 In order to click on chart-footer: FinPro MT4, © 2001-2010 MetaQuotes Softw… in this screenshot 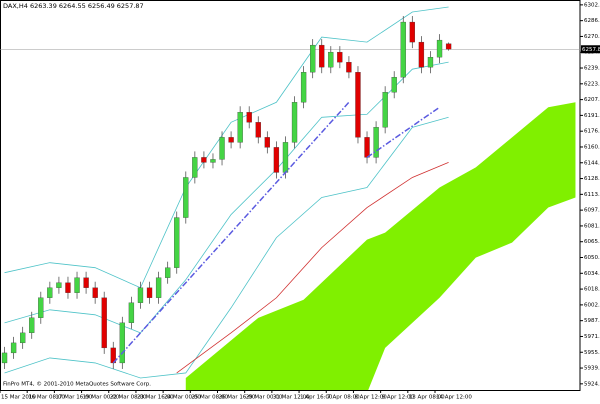, I will do `click(77, 384)`.